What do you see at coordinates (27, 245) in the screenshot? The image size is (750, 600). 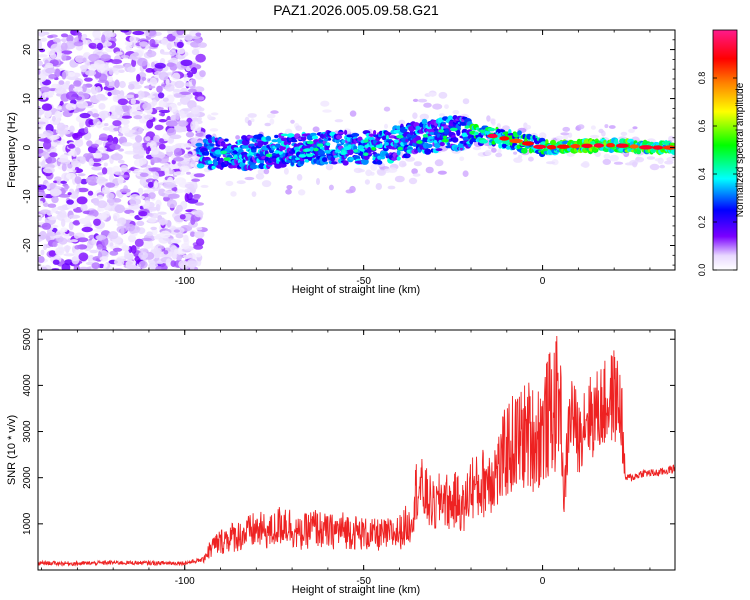 I see `spectrogram-y-tick-label: -20` at bounding box center [27, 245].